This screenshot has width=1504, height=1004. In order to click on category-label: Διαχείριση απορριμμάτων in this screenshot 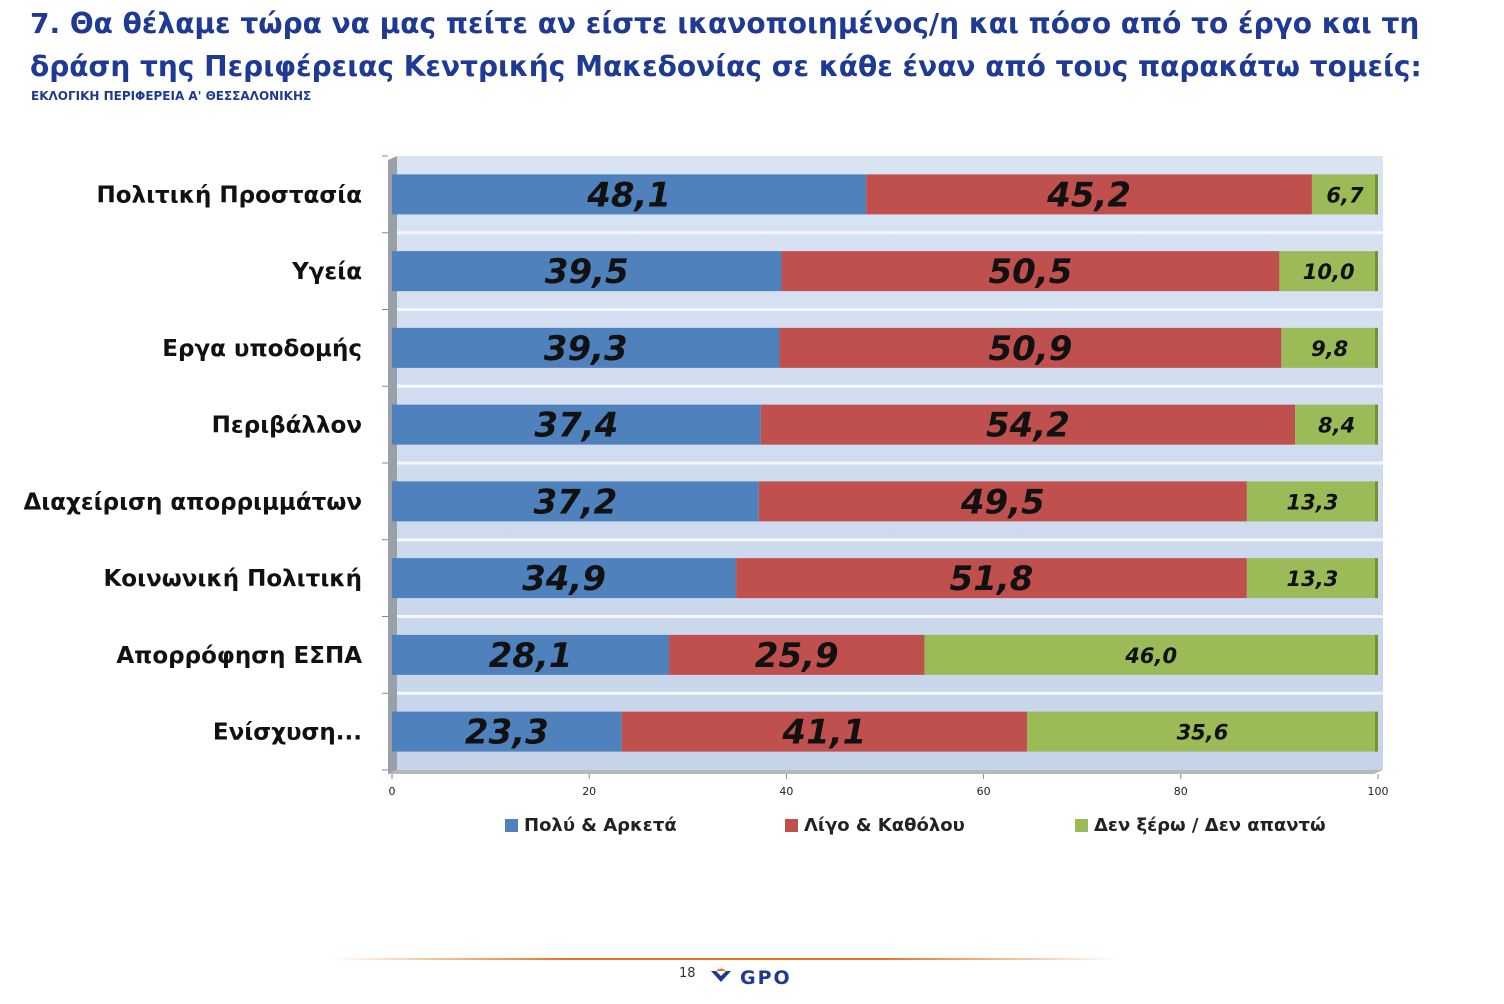, I will do `click(192, 502)`.